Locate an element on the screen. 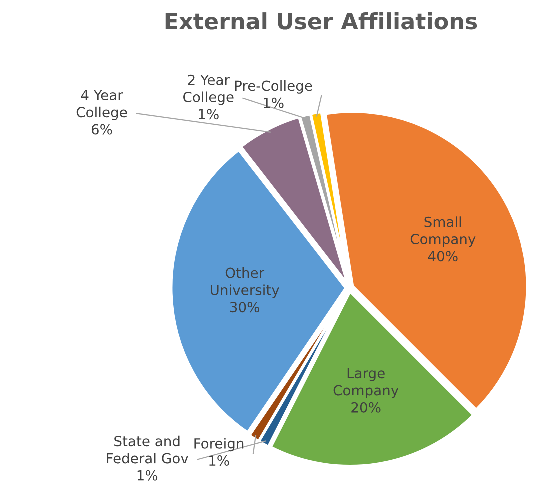 The width and height of the screenshot is (535, 502). data-label: 20% is located at coordinates (366, 407).